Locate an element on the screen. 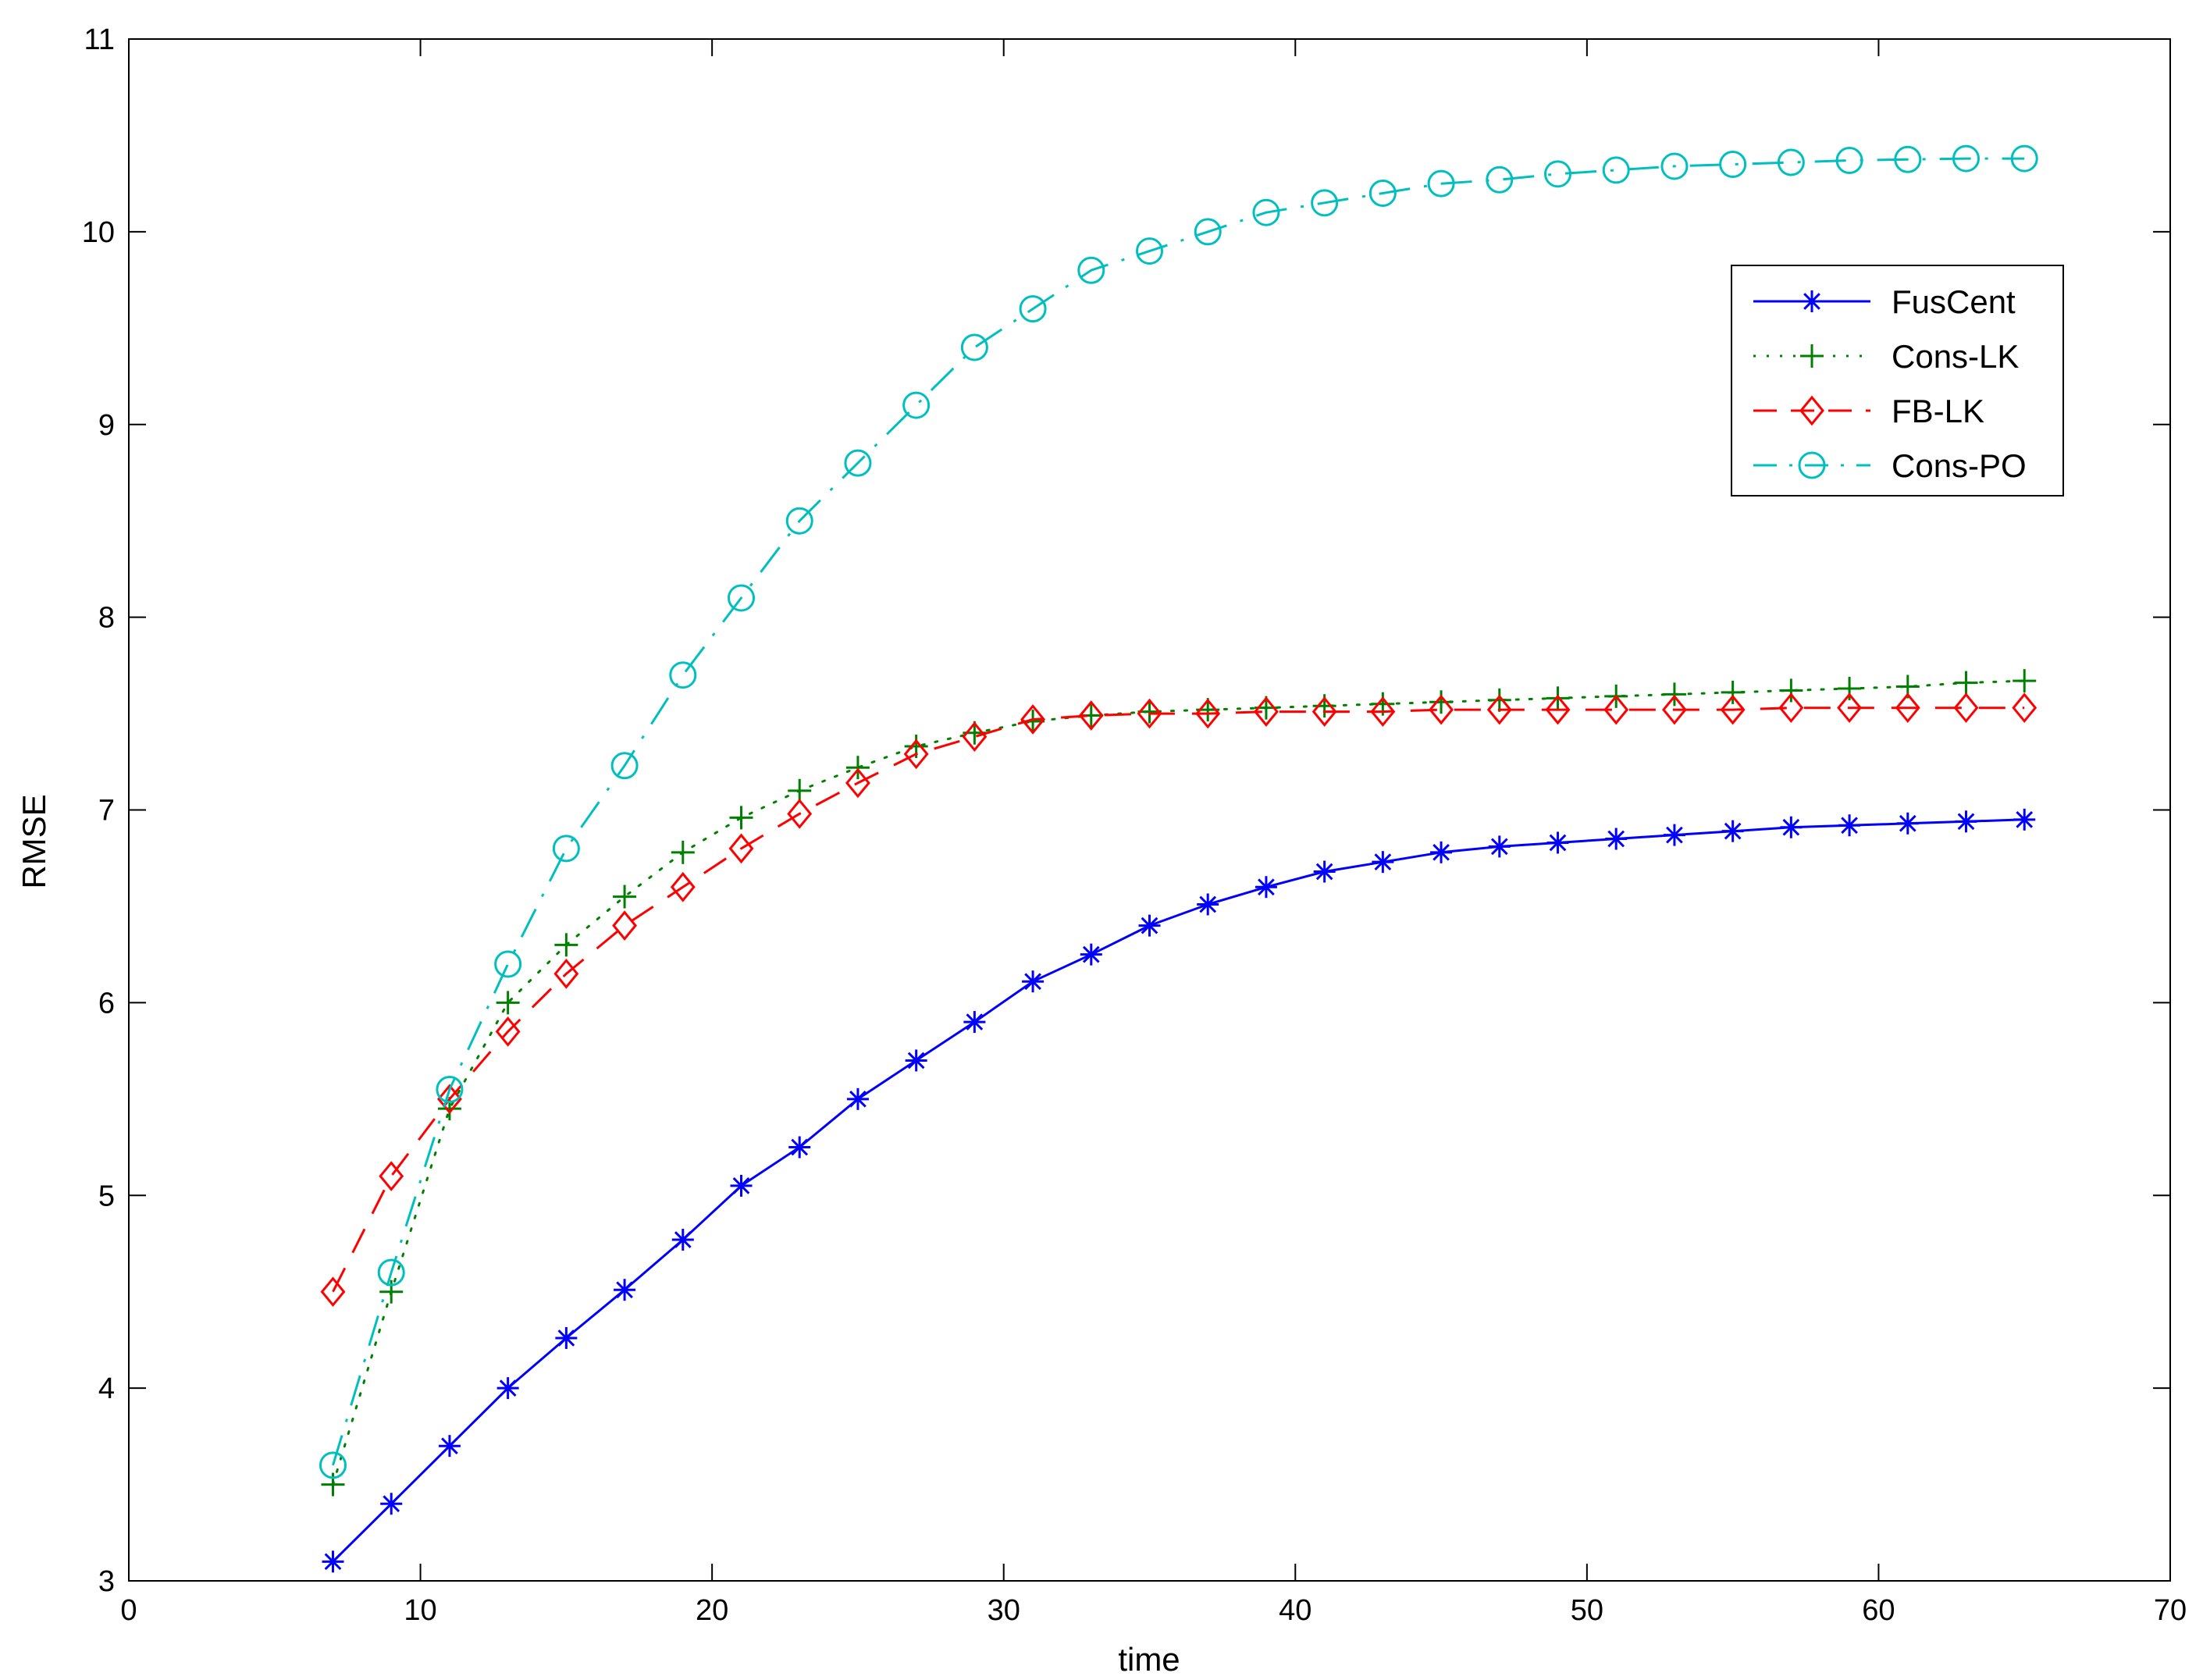 This screenshot has height=1680, width=2203. x-tick-label: 10 is located at coordinates (420, 1610).